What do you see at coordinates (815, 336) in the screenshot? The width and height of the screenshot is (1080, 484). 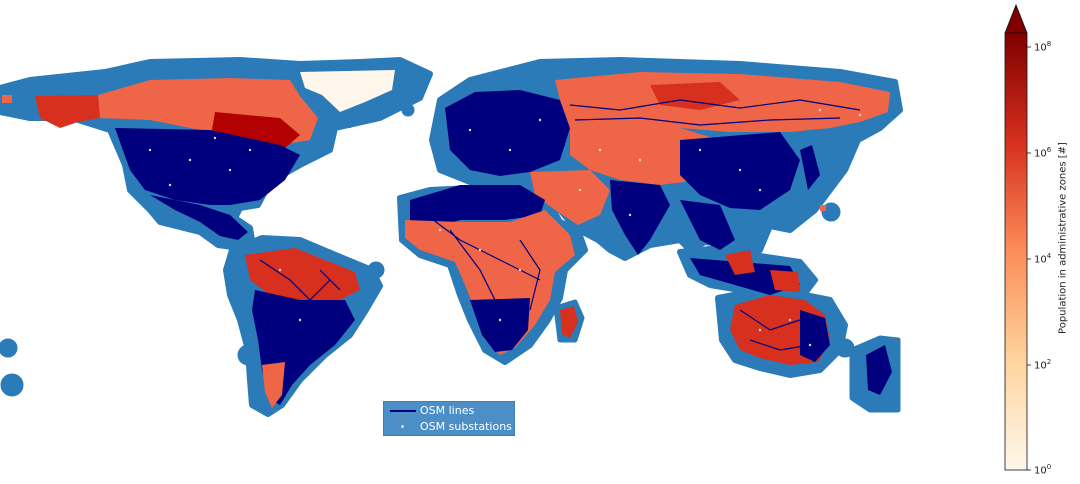 I see `zone-australia-east` at bounding box center [815, 336].